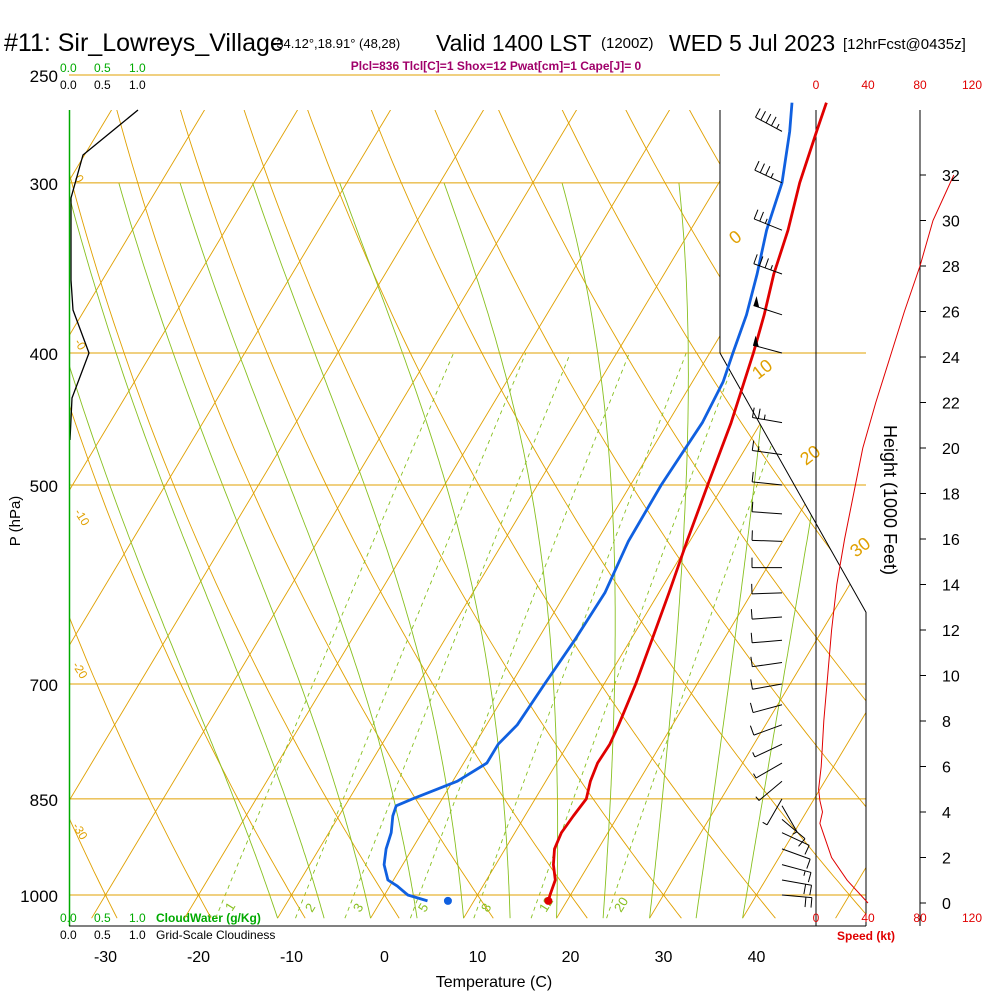 The image size is (1000, 1000). I want to click on temperature-tick-label: -10, so click(291, 957).